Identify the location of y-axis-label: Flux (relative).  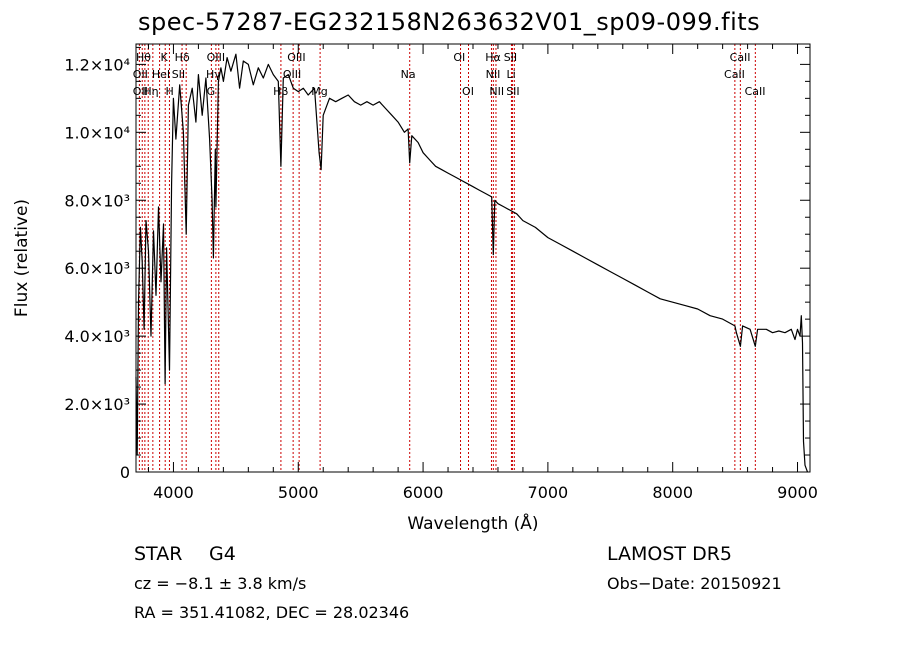
(22, 258).